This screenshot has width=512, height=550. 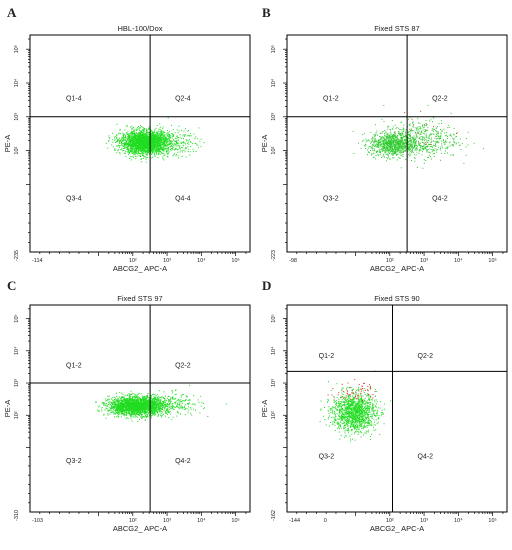 I want to click on panel-letter: B, so click(x=266, y=12).